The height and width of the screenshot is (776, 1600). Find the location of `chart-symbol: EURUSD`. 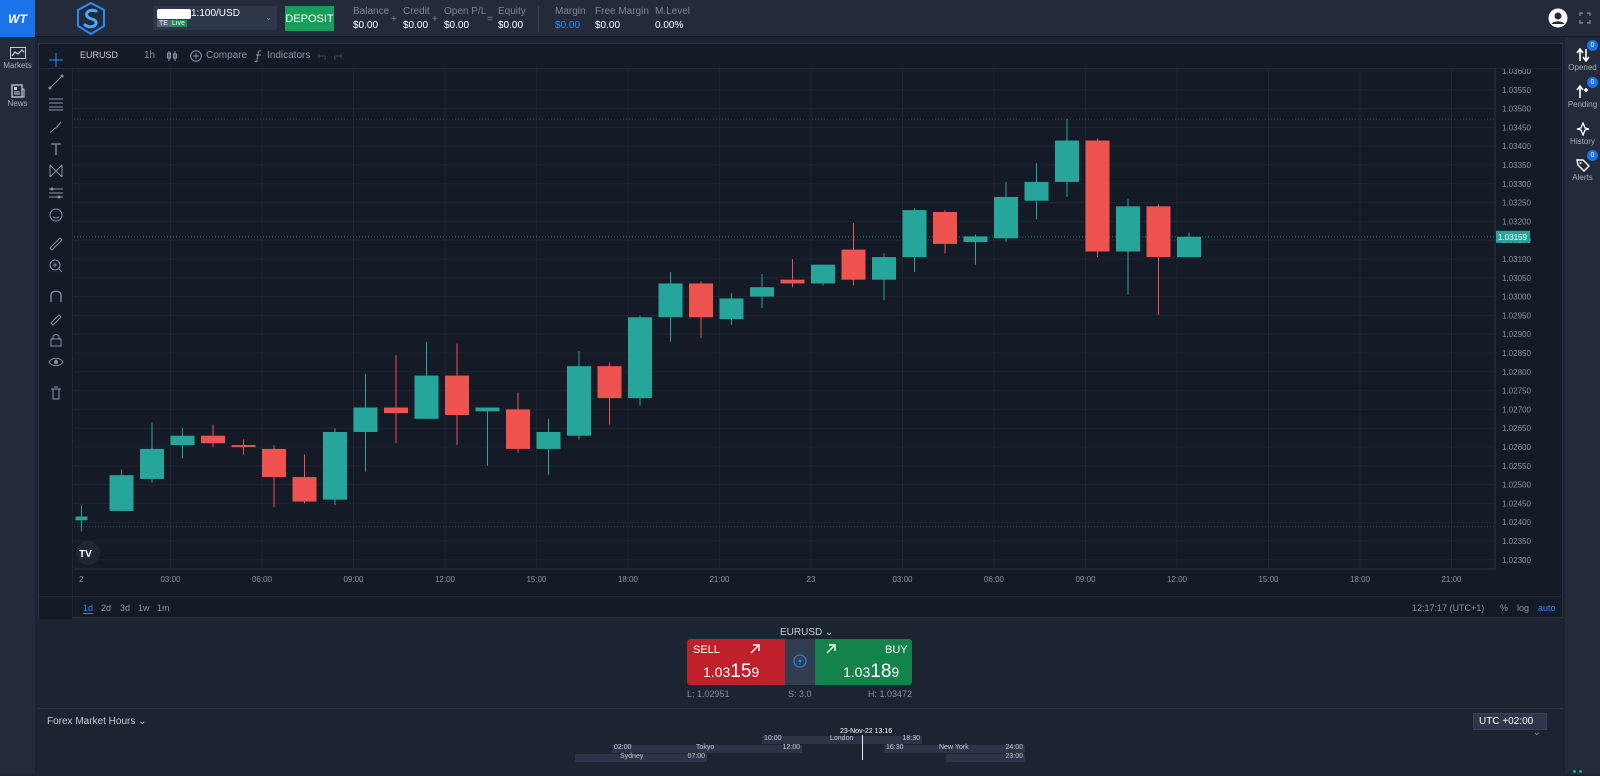

chart-symbol: EURUSD is located at coordinates (99, 55).